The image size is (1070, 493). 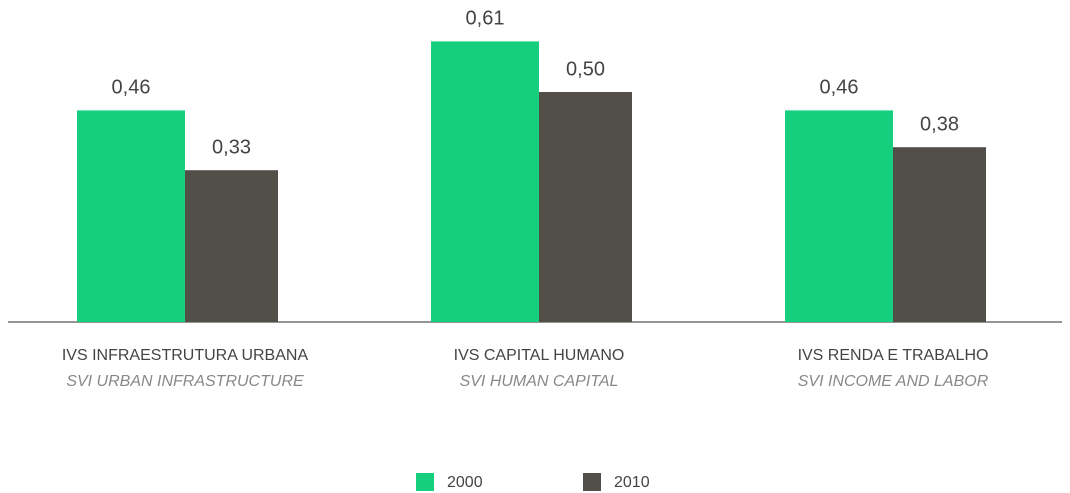 I want to click on category-label: IVS INFRAESTRUTURA URBANA, so click(x=185, y=355).